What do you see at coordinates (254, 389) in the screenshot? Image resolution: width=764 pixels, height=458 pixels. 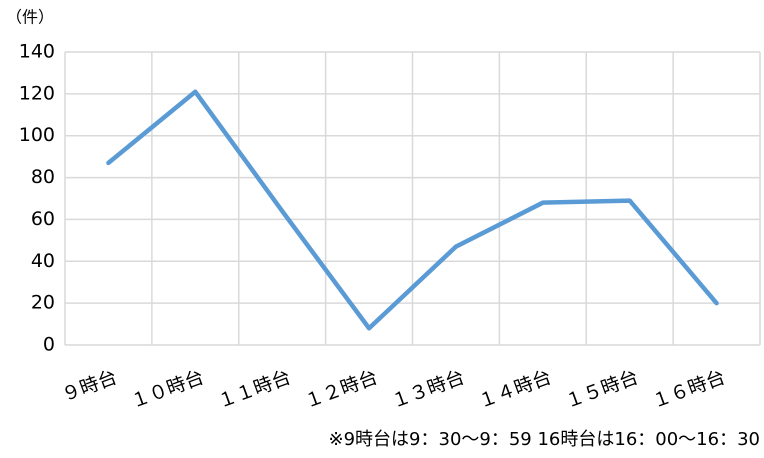 I see `x-tick-label: １１時台` at bounding box center [254, 389].